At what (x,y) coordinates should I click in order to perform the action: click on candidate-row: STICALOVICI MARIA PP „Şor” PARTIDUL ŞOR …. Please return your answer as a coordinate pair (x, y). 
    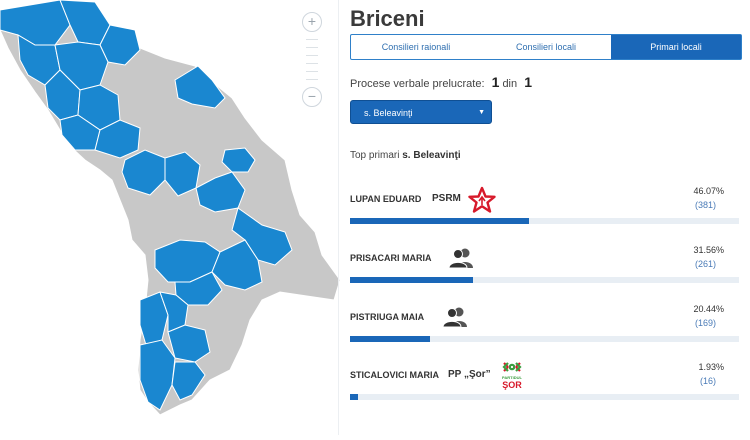
    Looking at the image, I should click on (546, 386).